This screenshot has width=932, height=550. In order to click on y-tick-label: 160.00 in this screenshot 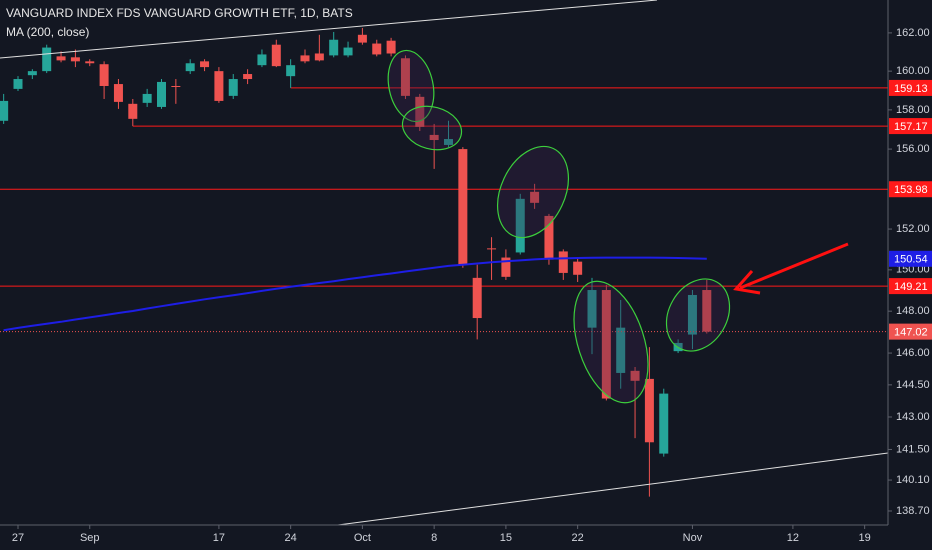, I will do `click(913, 71)`.